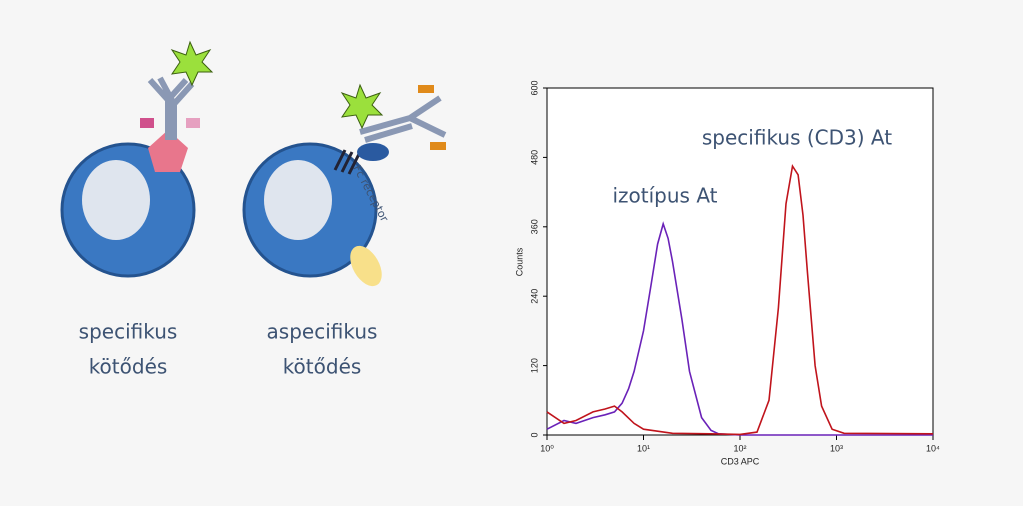 The image size is (1023, 506). I want to click on specific-binding-cell, so click(137, 159).